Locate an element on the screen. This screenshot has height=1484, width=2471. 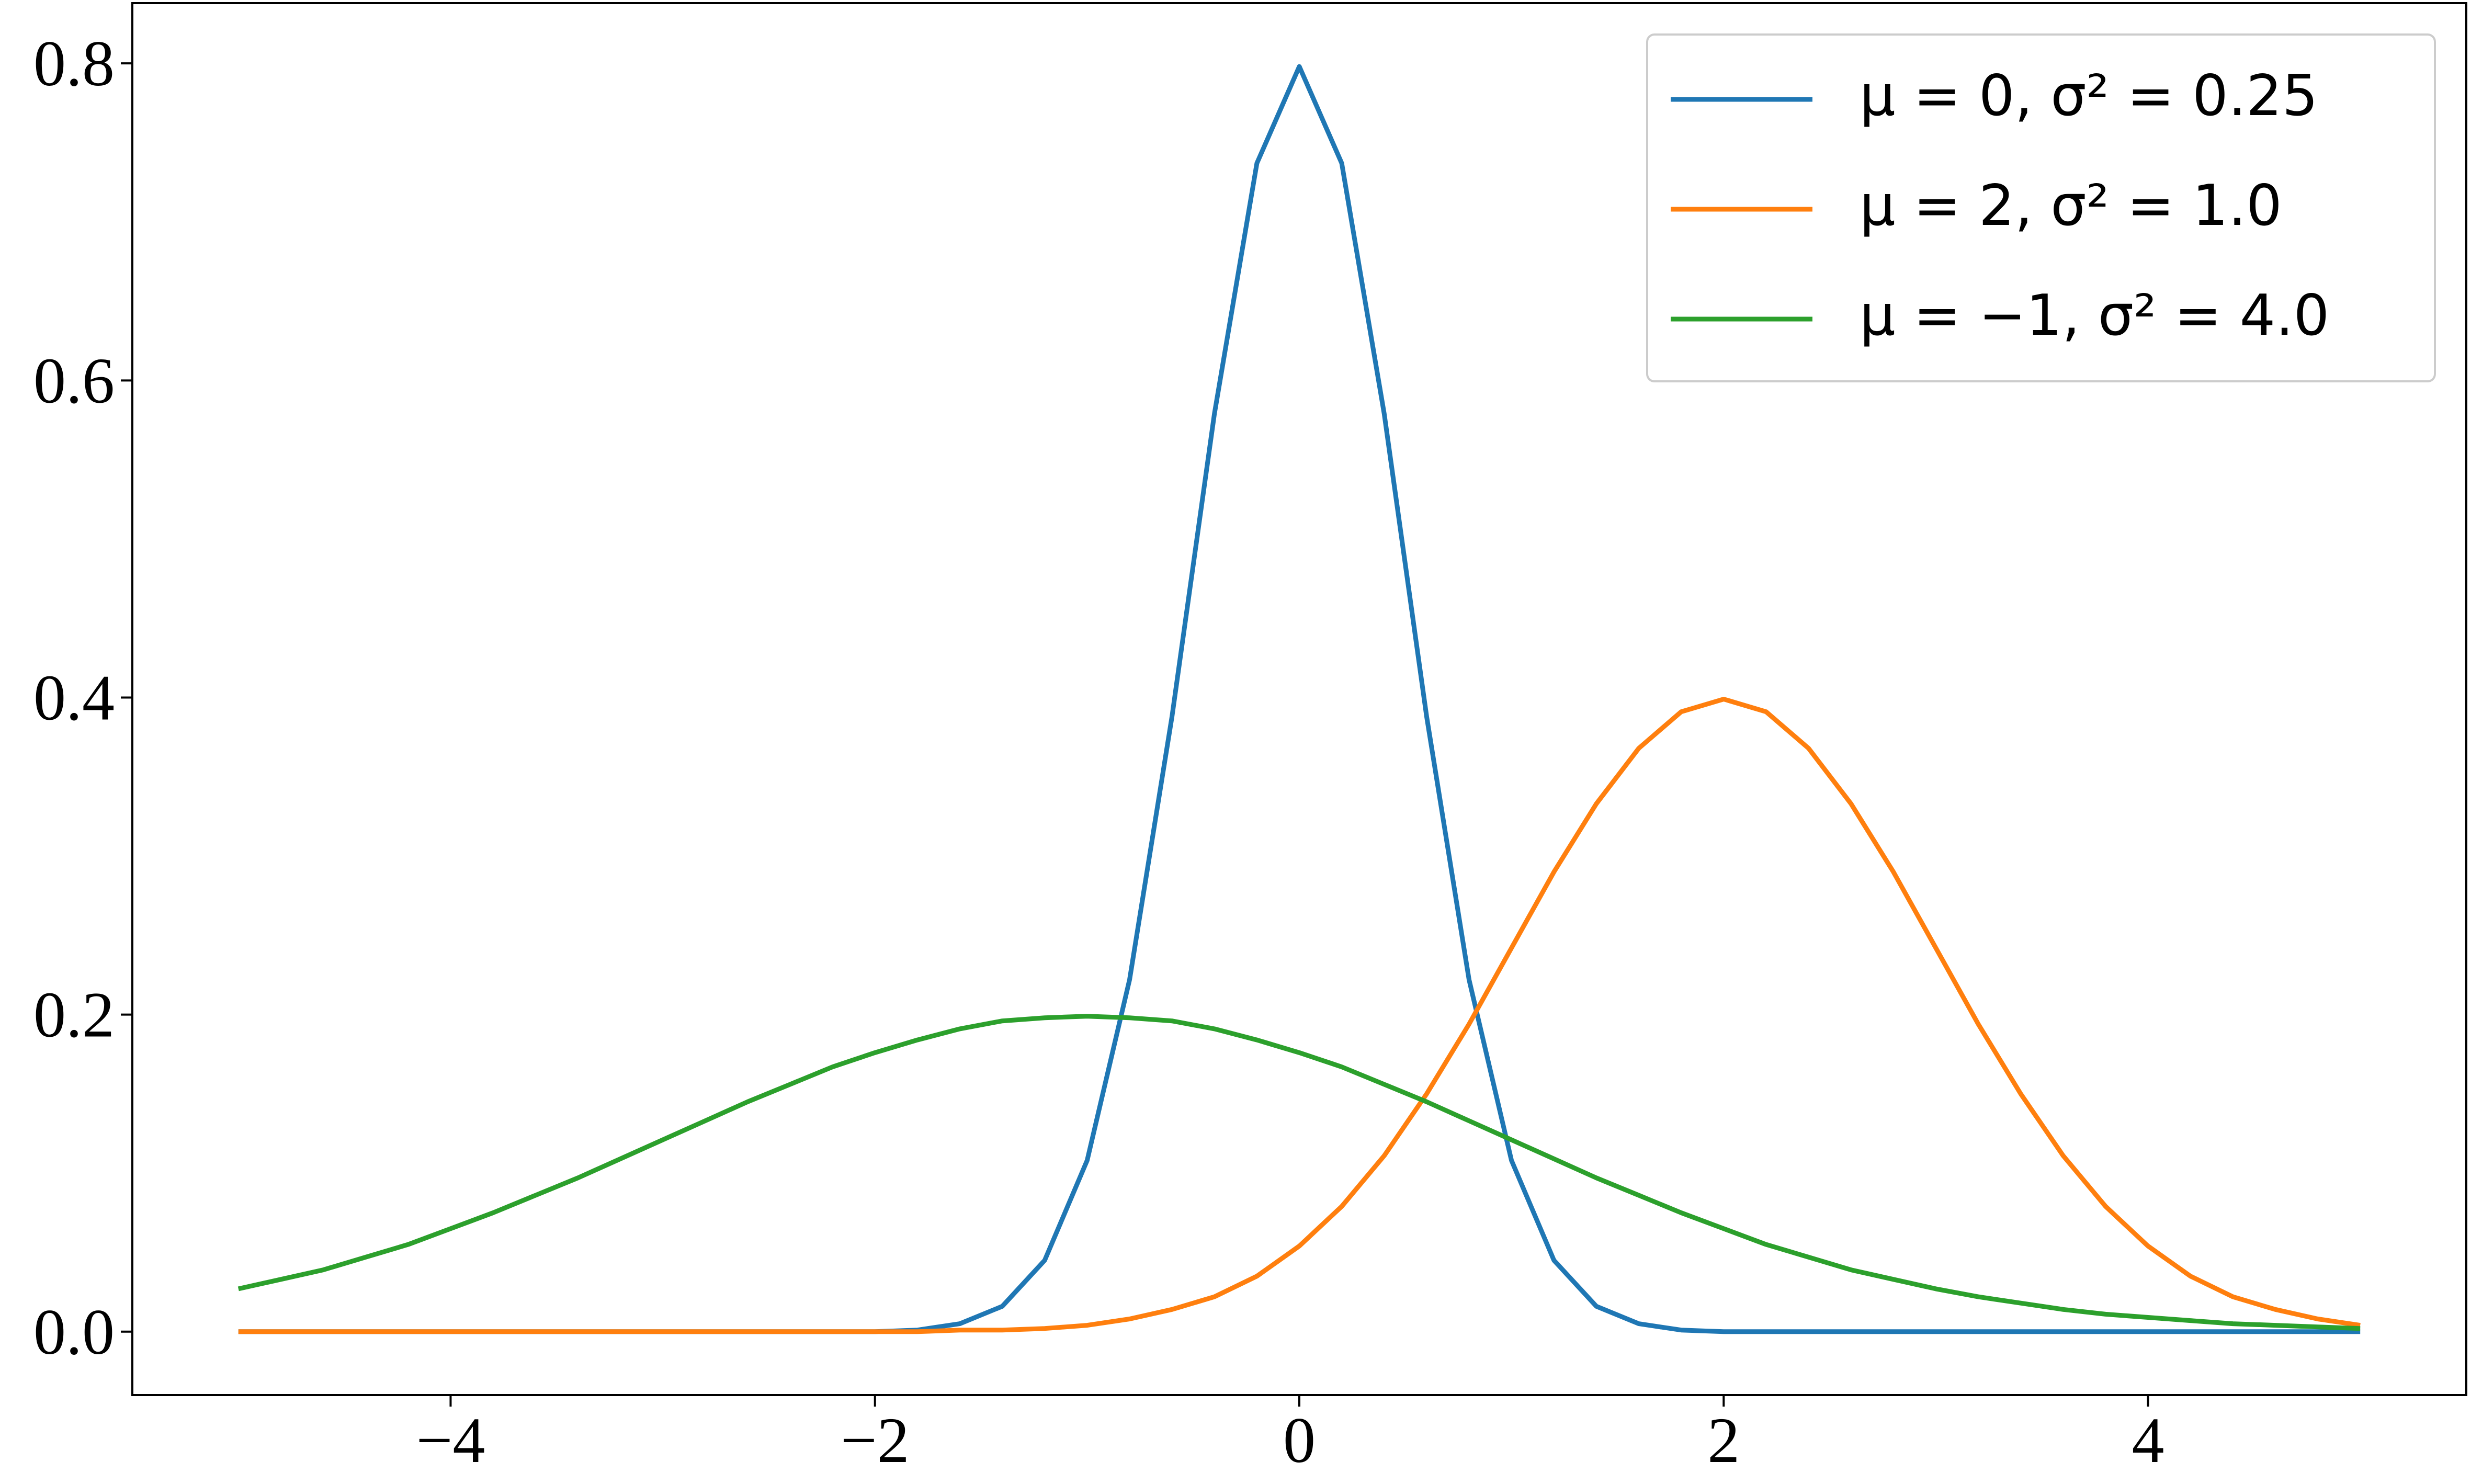
y-tick-label: 0.4 is located at coordinates (74, 697).